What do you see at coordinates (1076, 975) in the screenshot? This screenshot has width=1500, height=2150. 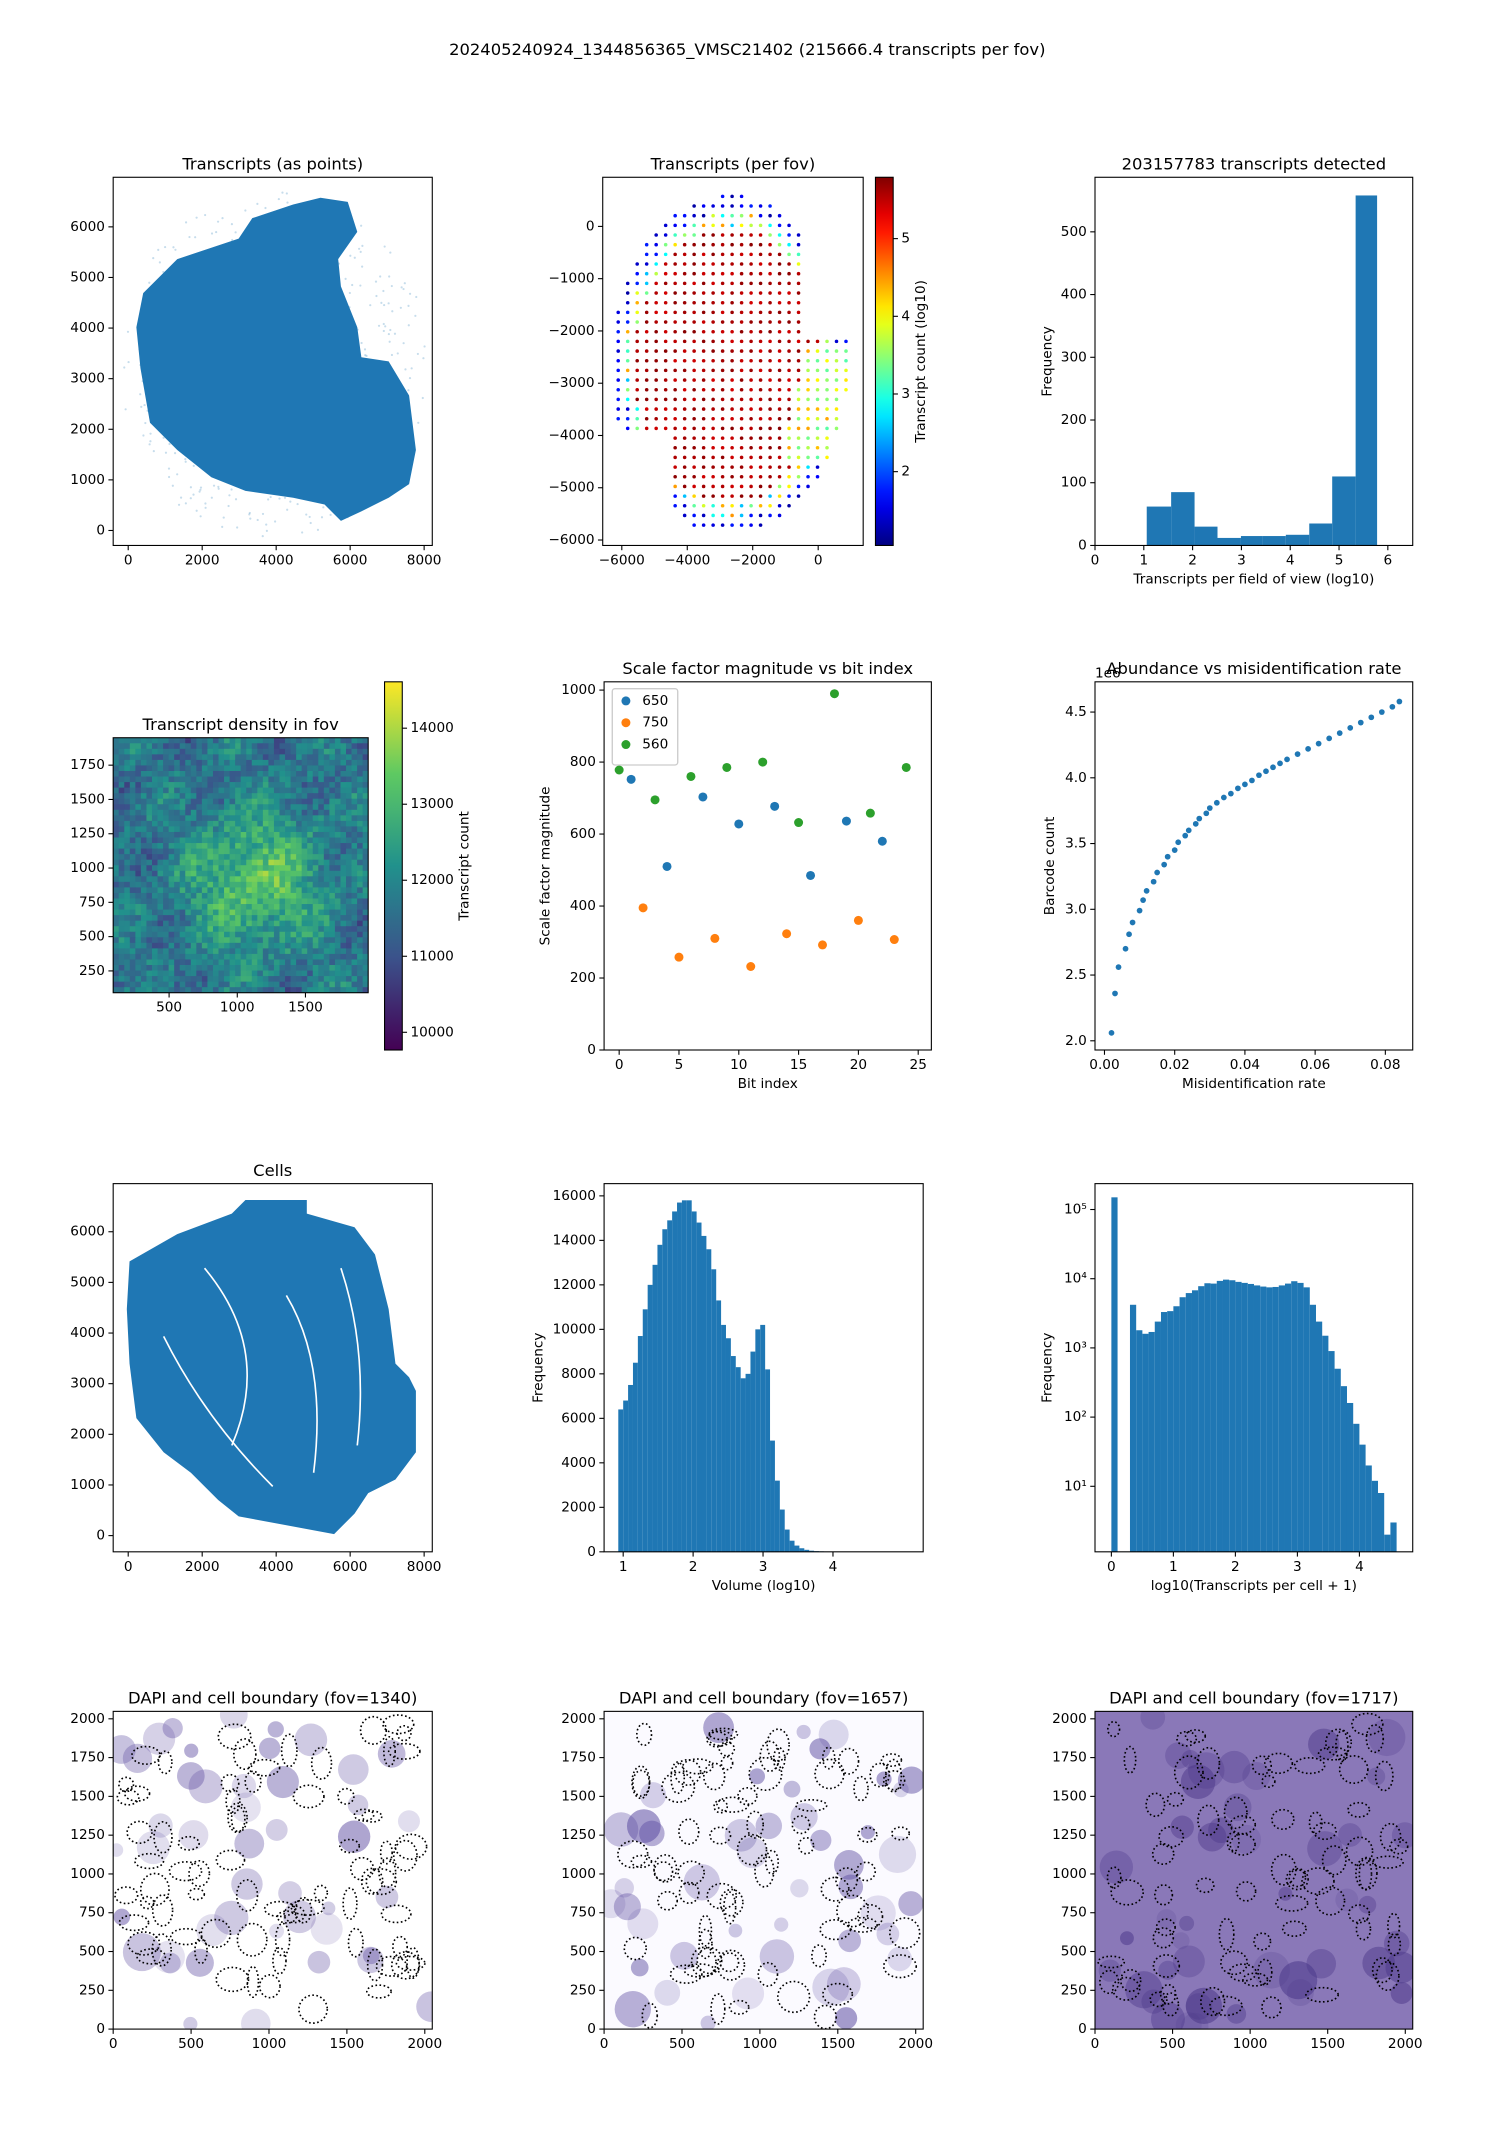 I see `y-tick-label: 2.5` at bounding box center [1076, 975].